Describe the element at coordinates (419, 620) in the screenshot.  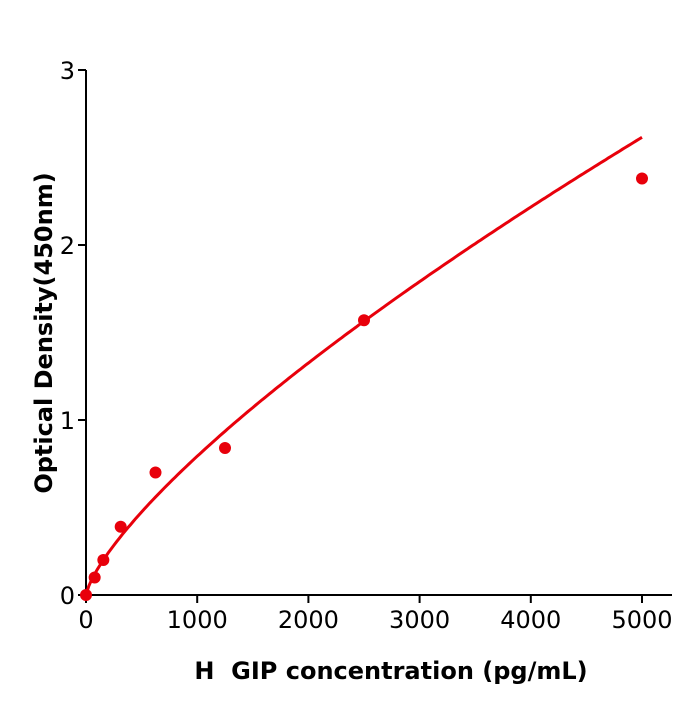
I see `x-tick-label: 3000` at that location.